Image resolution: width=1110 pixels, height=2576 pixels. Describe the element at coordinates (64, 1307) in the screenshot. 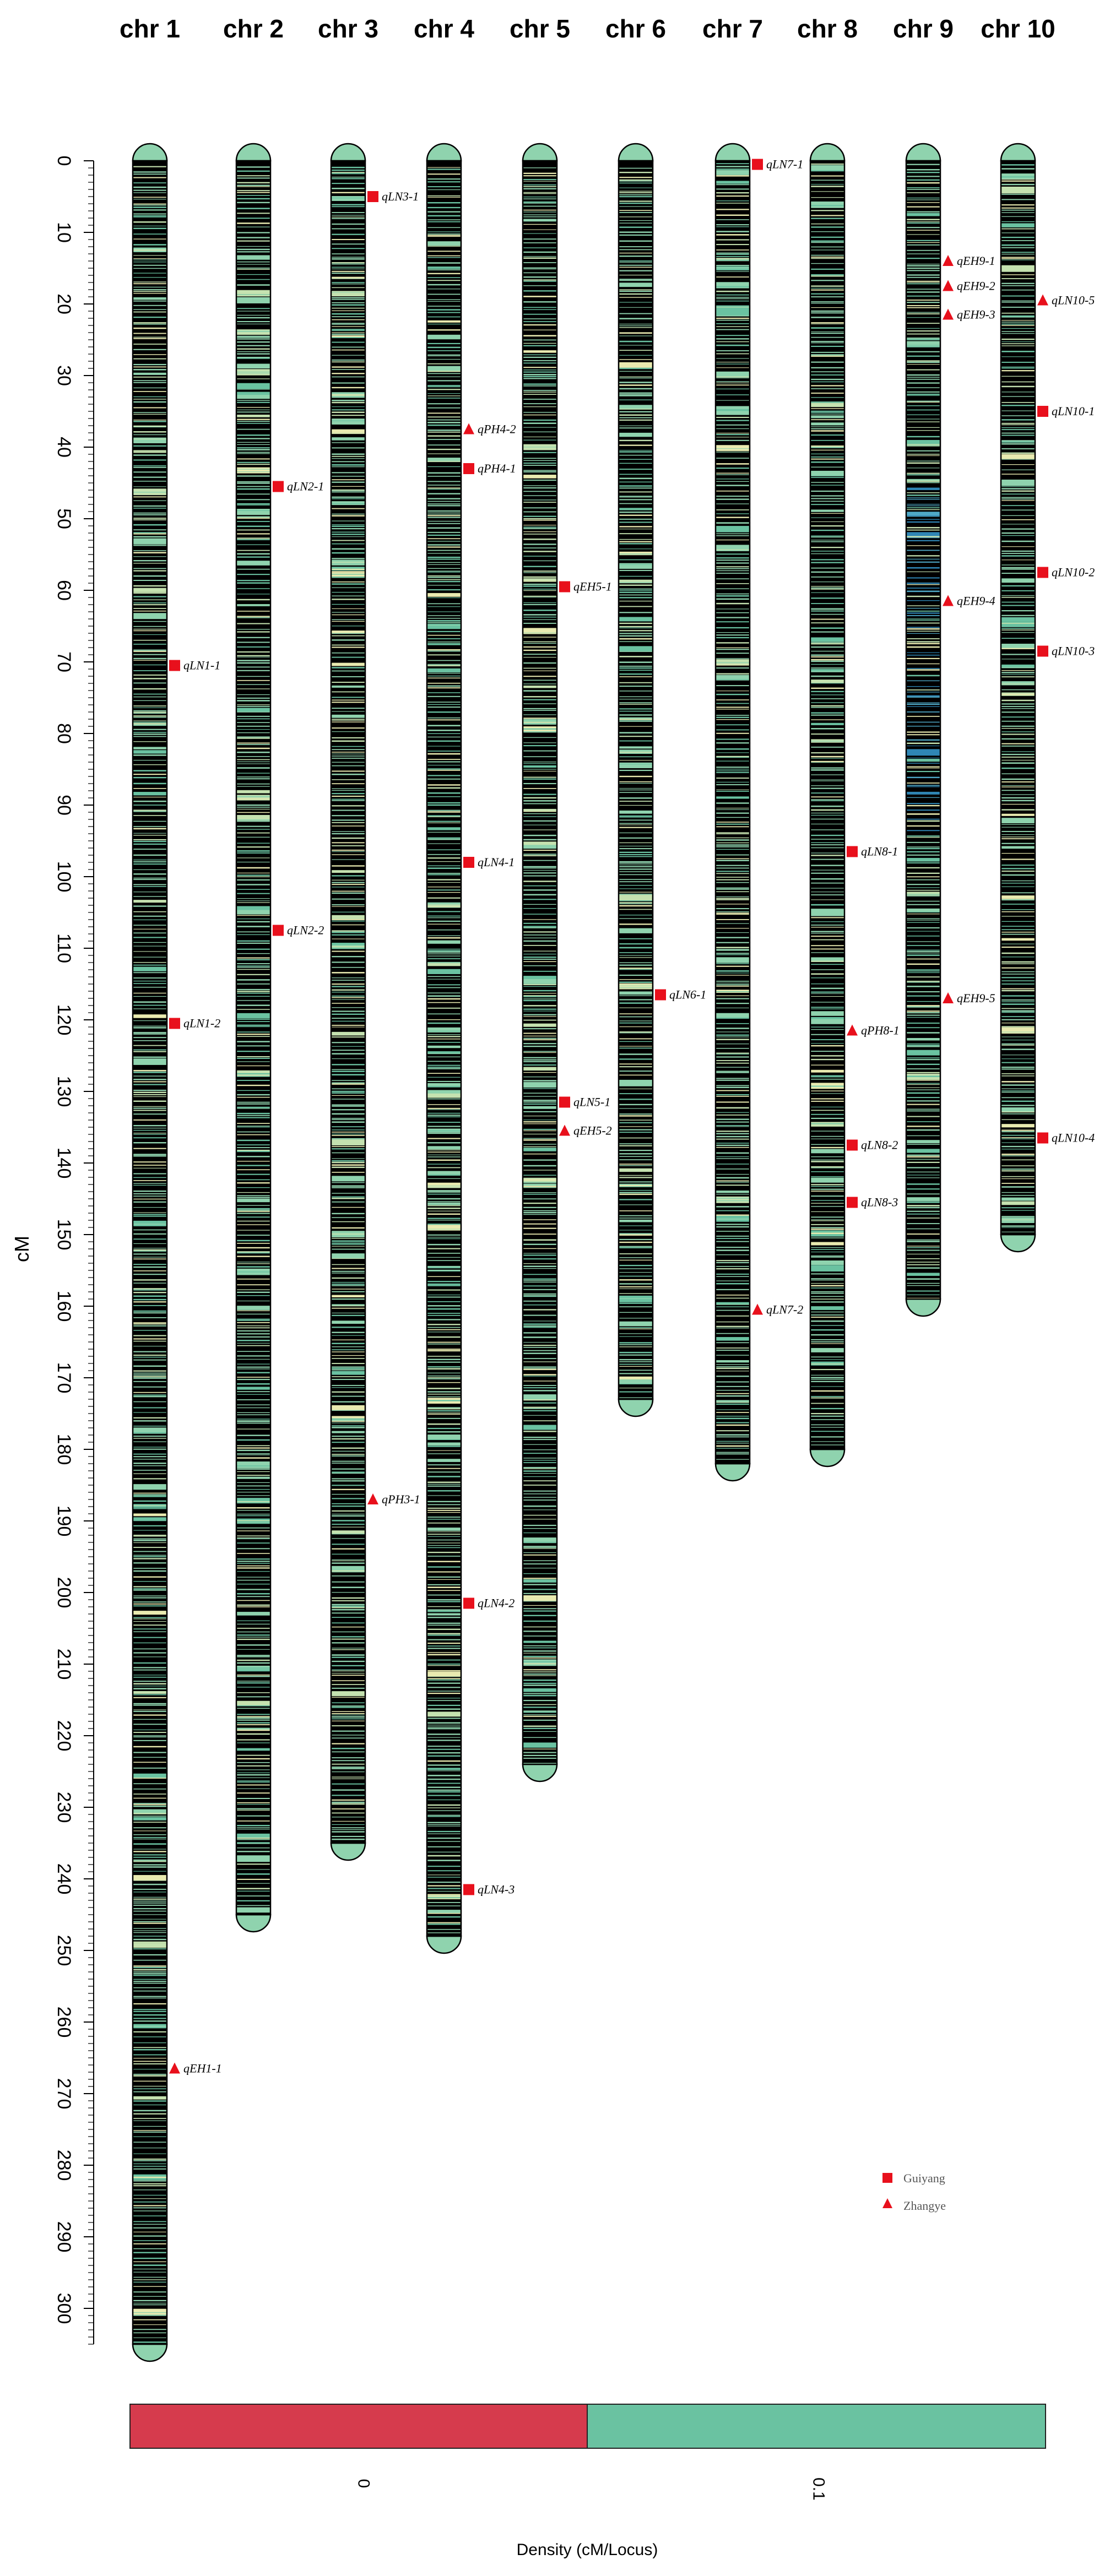

I see `y-tick-label: 160` at that location.